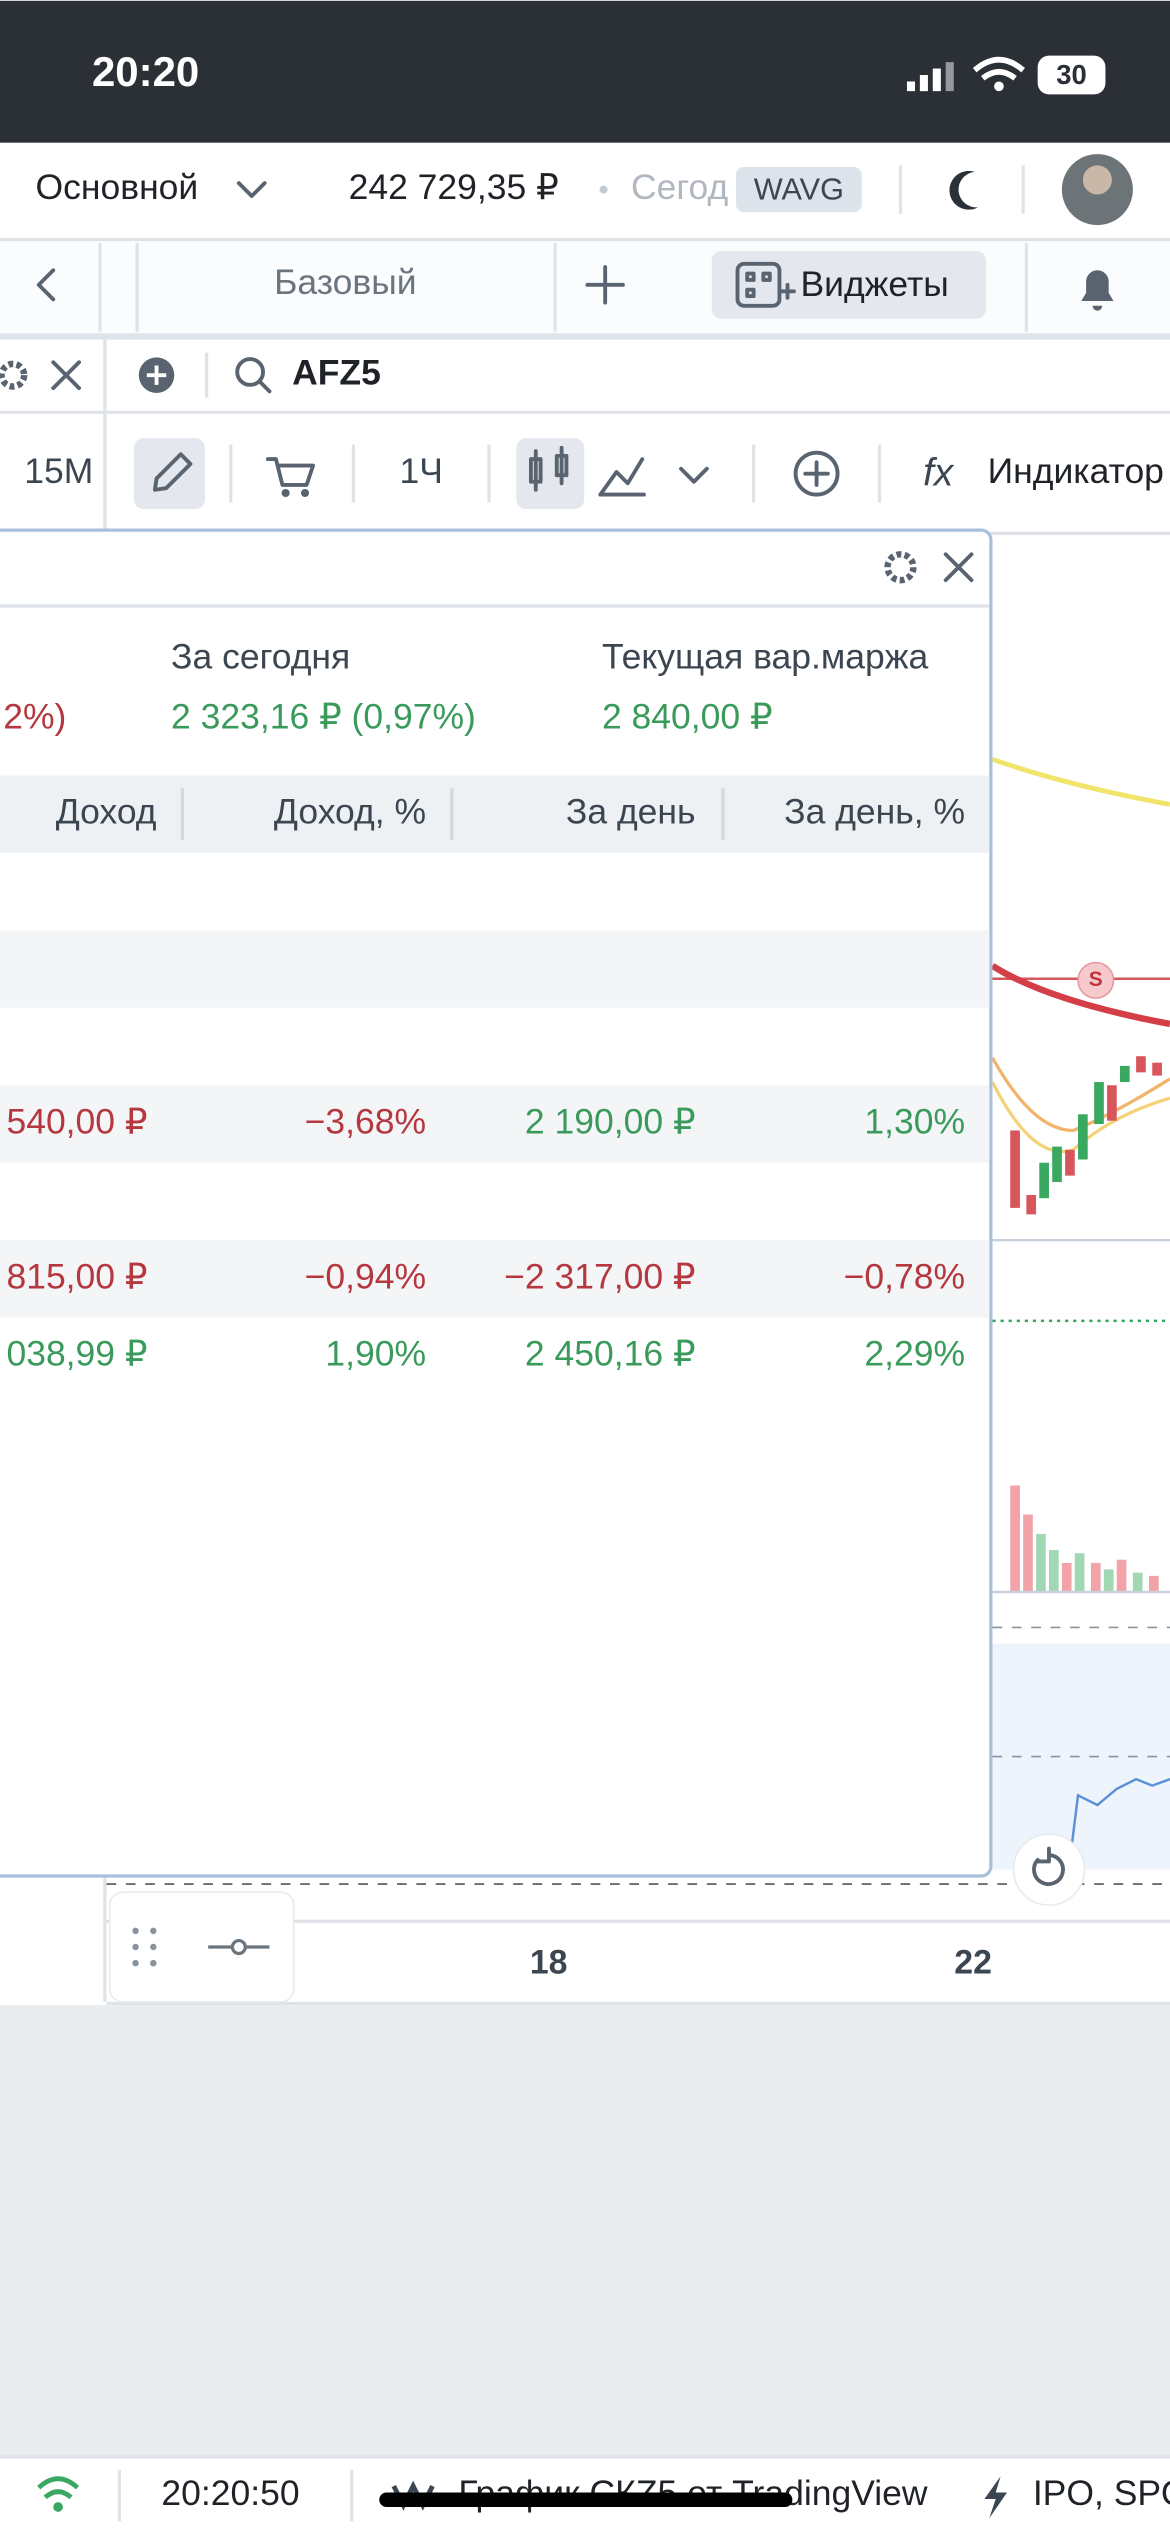  I want to click on dot, so click(603, 189).